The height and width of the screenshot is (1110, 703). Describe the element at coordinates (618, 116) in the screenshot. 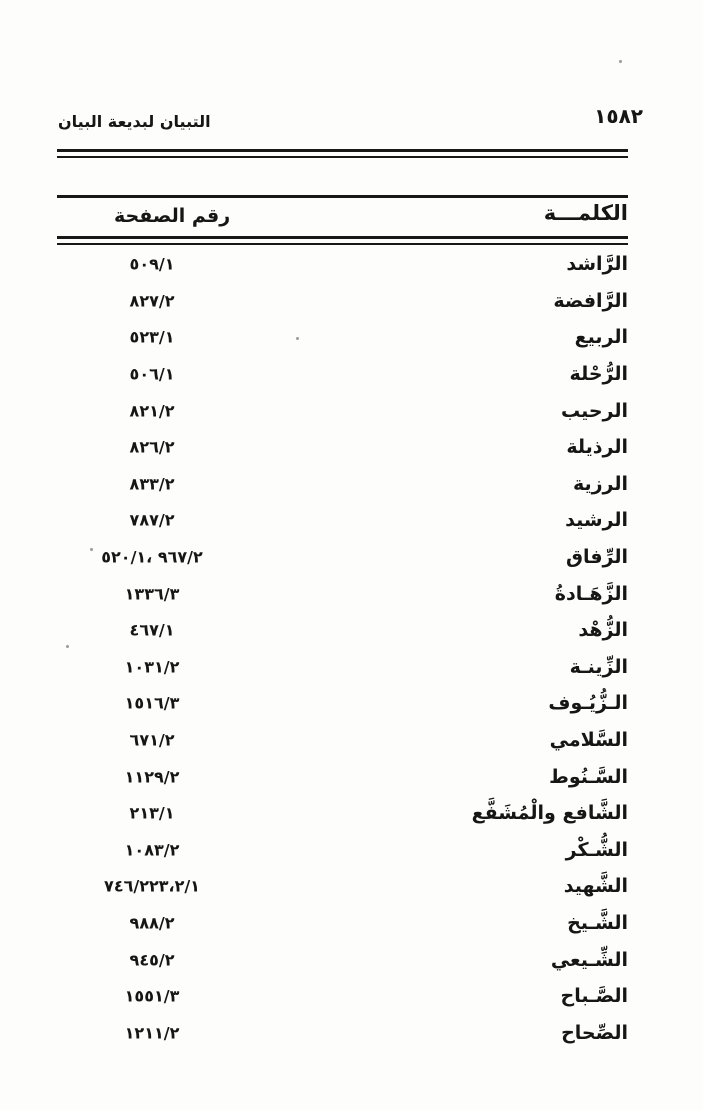

I see `folio-page-number: ١٥٨٢` at that location.